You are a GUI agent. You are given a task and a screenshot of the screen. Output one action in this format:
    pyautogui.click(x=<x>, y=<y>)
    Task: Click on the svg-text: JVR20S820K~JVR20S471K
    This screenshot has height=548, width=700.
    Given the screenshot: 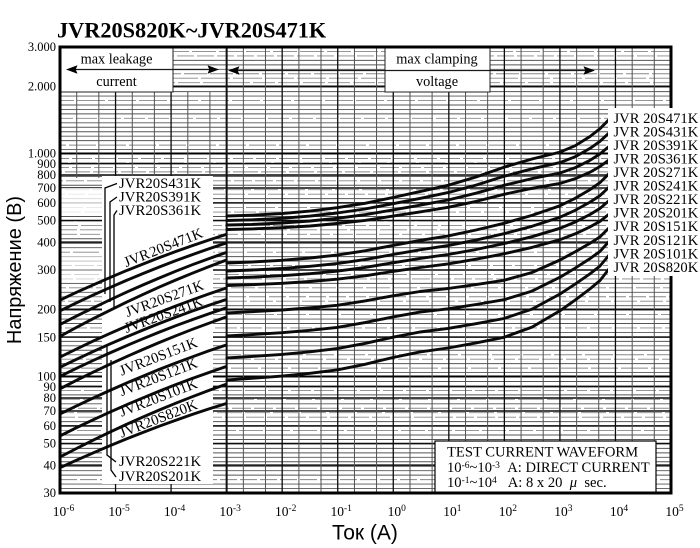 What is the action you would take?
    pyautogui.click(x=192, y=30)
    